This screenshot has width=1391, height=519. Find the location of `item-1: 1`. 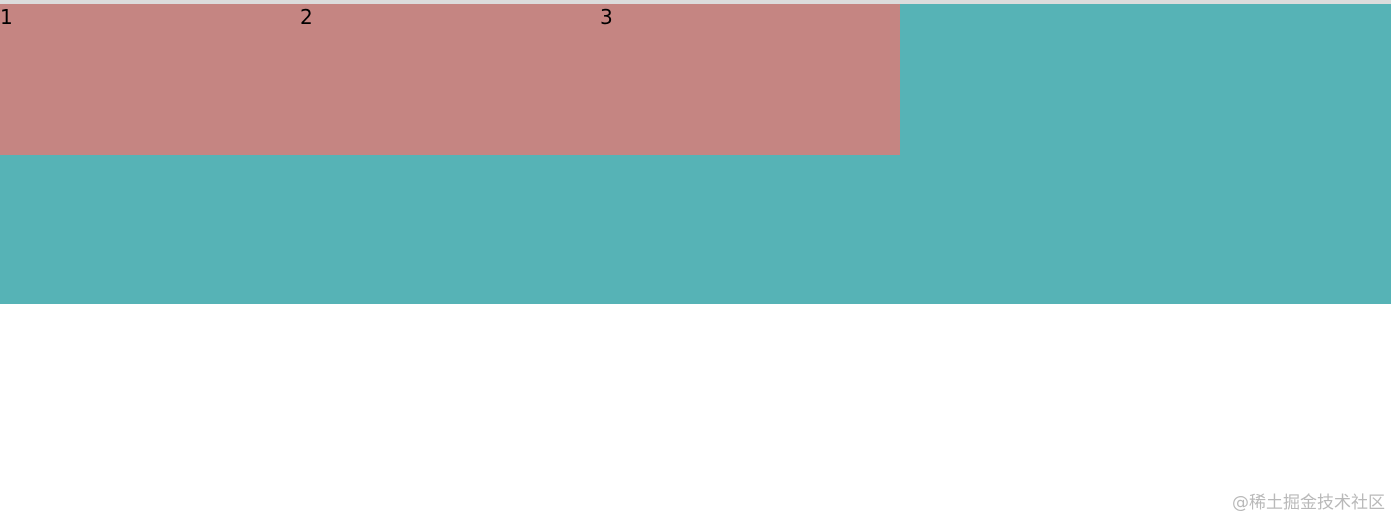

item-1: 1 is located at coordinates (6, 17).